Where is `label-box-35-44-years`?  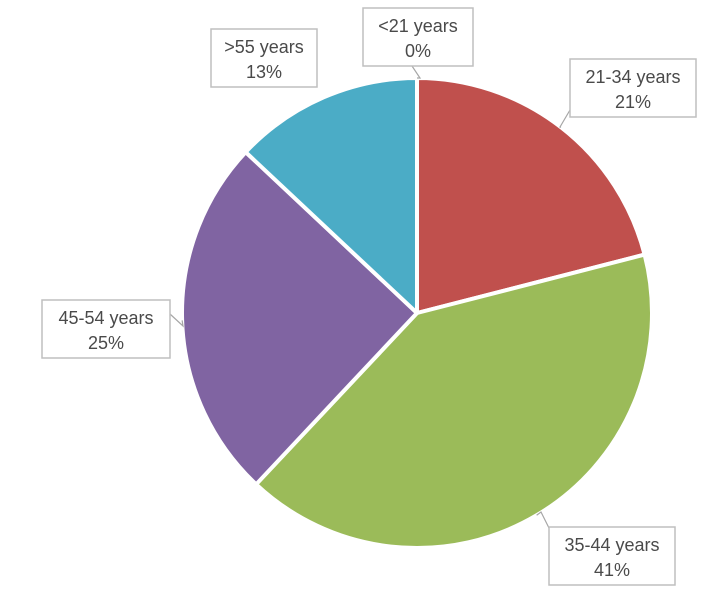
label-box-35-44-years is located at coordinates (612, 556).